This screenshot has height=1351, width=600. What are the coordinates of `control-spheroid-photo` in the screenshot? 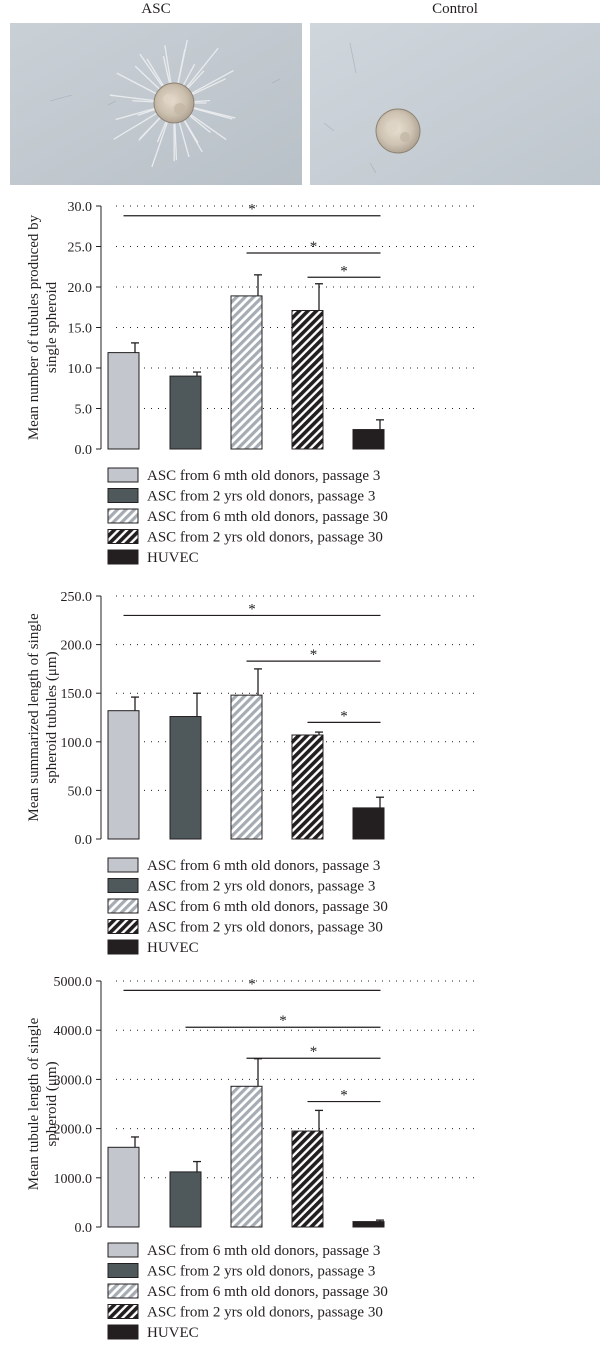 It's located at (455, 104).